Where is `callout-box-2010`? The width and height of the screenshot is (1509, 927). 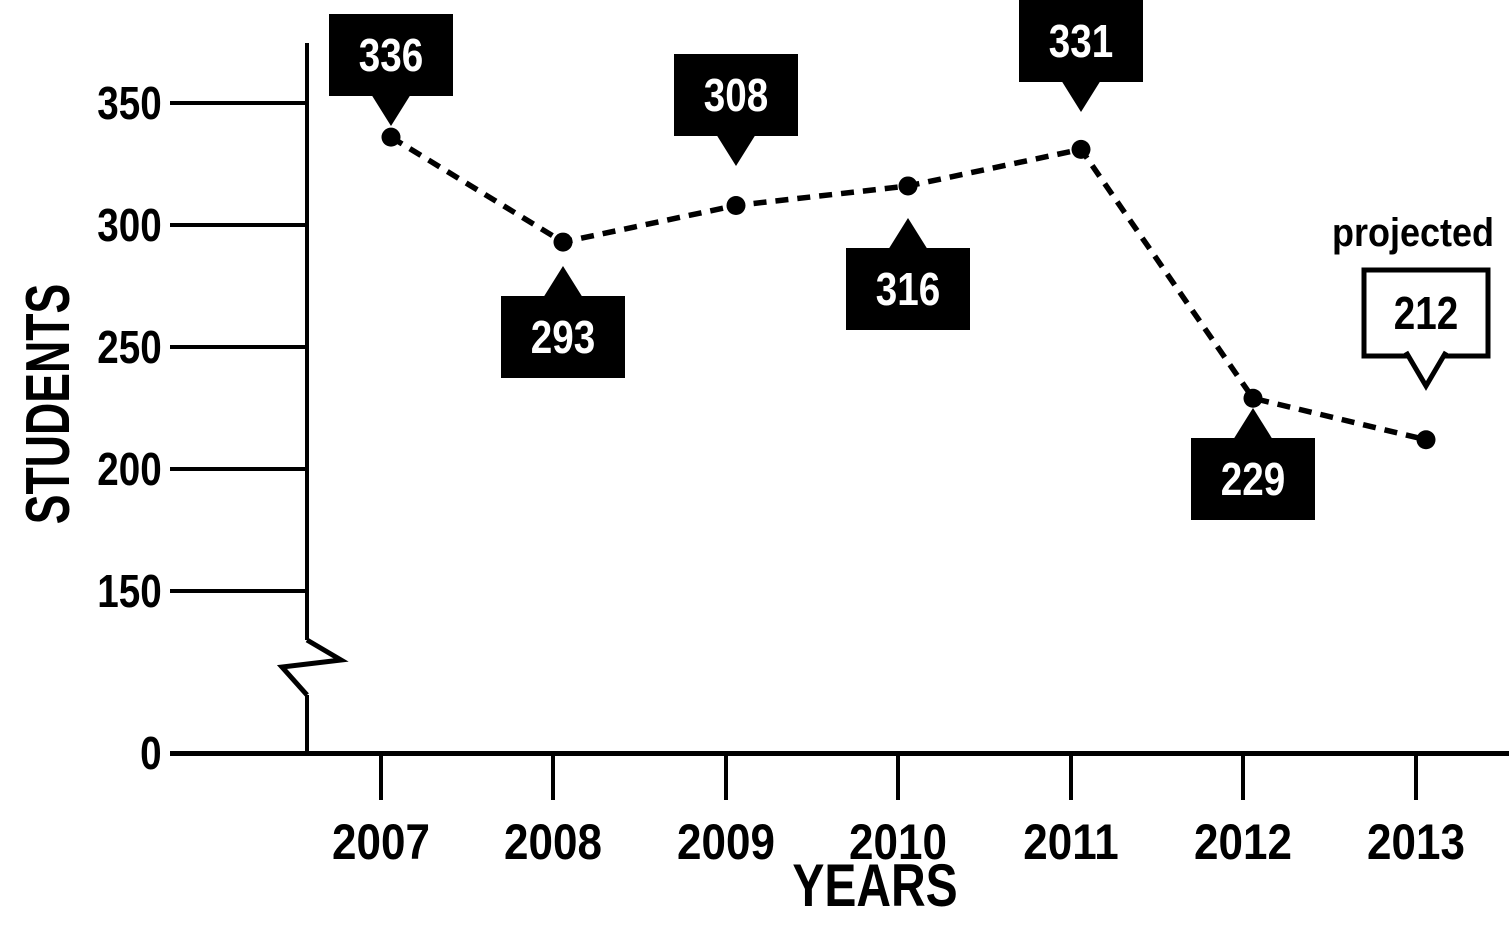
callout-box-2010 is located at coordinates (908, 289).